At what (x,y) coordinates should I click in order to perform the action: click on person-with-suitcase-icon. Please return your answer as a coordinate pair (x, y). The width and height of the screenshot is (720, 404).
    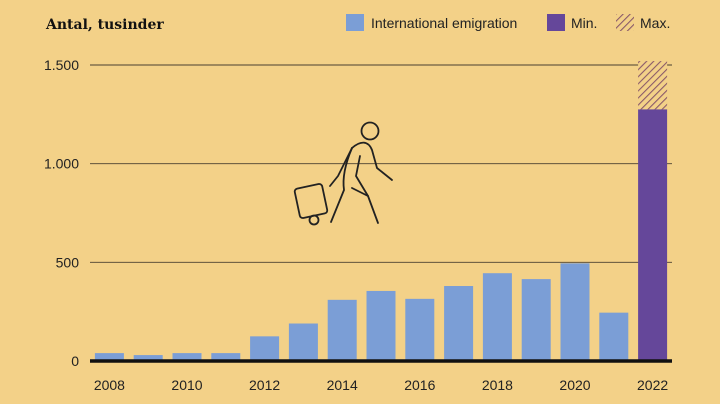
    Looking at the image, I should click on (343, 173).